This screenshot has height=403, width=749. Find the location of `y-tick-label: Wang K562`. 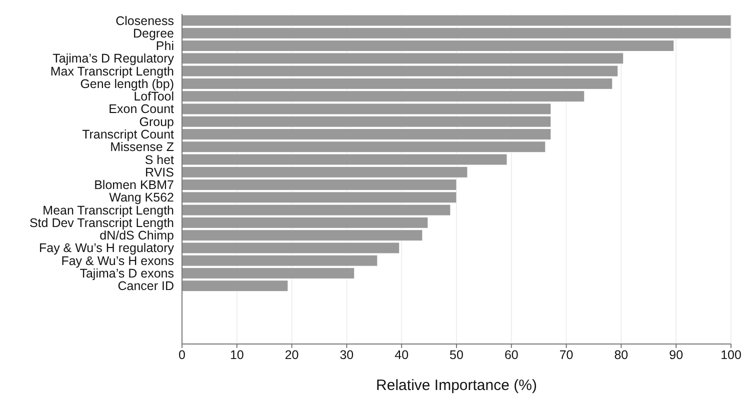

y-tick-label: Wang K562 is located at coordinates (141, 197).